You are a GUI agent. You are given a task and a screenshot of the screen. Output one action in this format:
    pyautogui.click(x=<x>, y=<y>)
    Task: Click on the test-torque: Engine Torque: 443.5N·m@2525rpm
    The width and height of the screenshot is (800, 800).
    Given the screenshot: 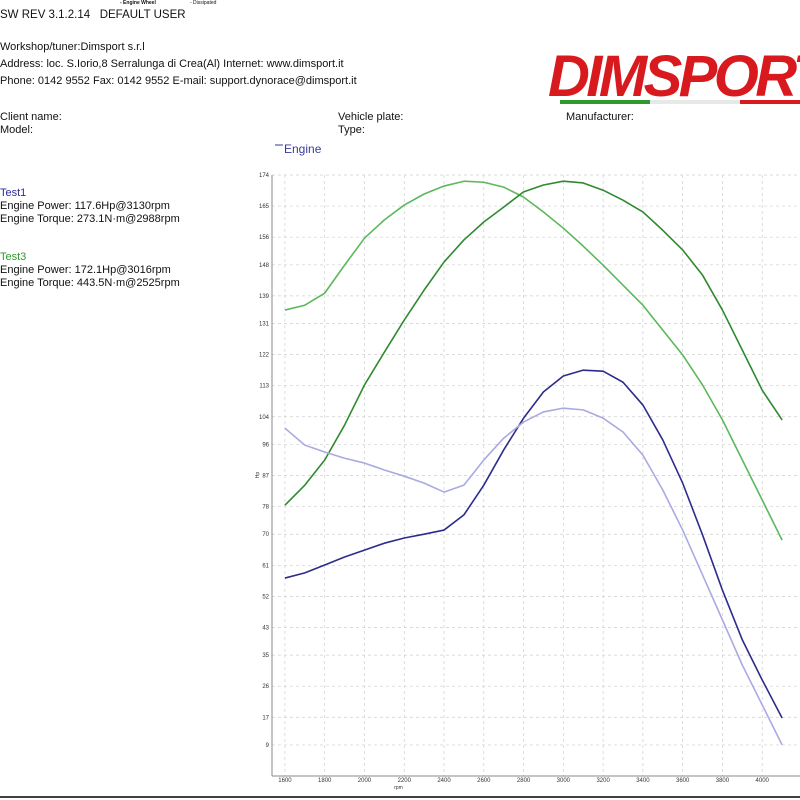 What is the action you would take?
    pyautogui.click(x=90, y=283)
    